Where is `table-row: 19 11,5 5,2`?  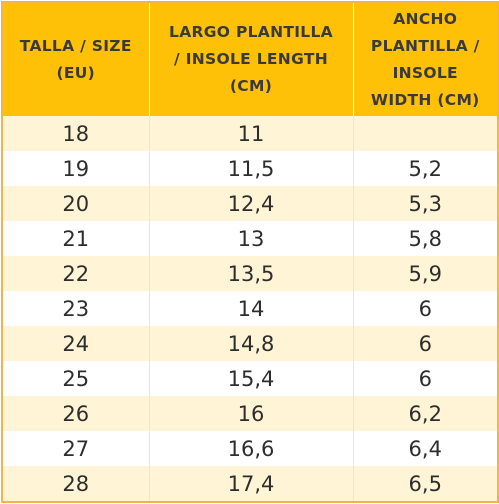
table-row: 19 11,5 5,2 is located at coordinates (250, 168).